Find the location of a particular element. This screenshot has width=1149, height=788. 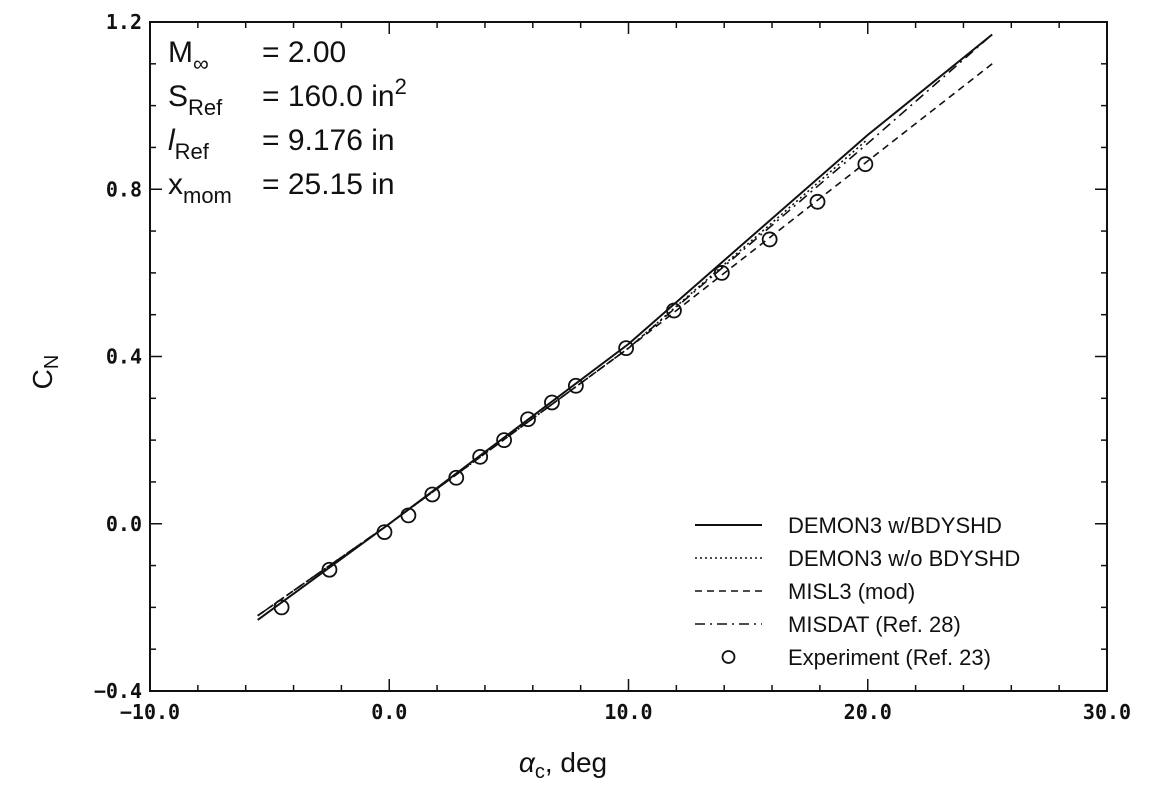

annotation-symbol: SRef is located at coordinates (195, 100).